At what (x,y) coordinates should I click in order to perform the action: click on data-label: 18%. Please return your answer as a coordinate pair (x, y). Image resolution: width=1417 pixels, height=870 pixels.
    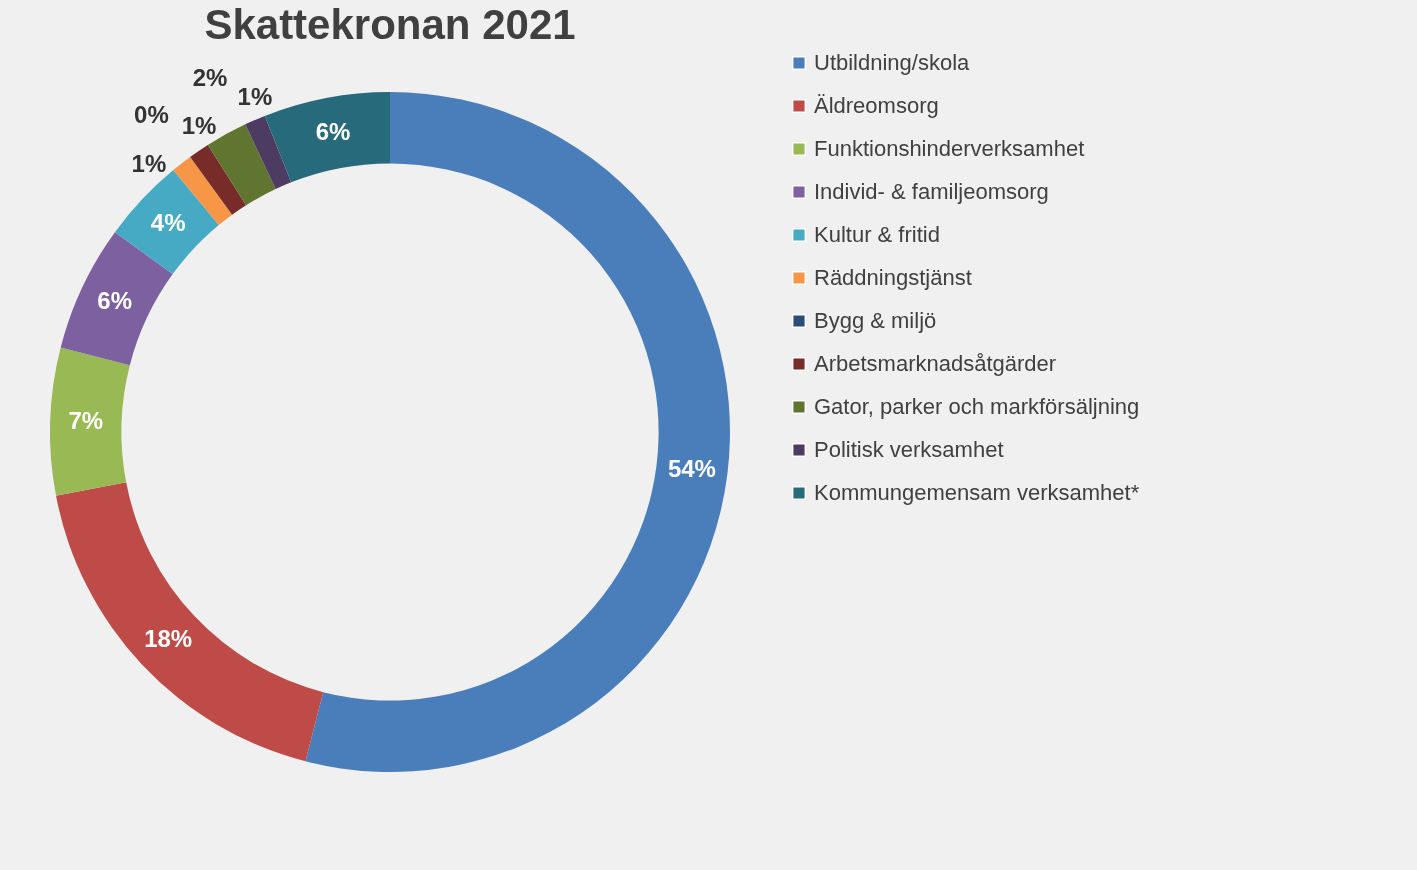
    Looking at the image, I should click on (168, 639).